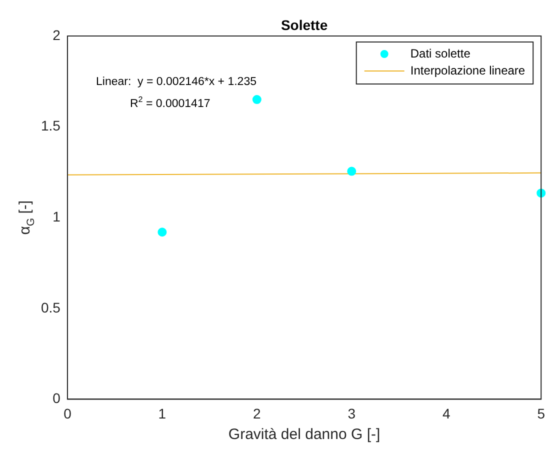 This screenshot has height=454, width=548. Describe the element at coordinates (304, 25) in the screenshot. I see `chart-title: Solette` at that location.